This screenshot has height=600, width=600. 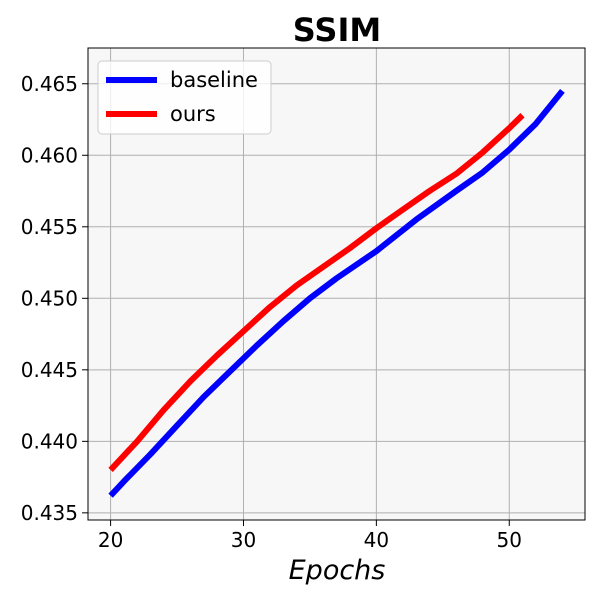 I want to click on y-tick-label: 0.460, so click(x=49, y=155).